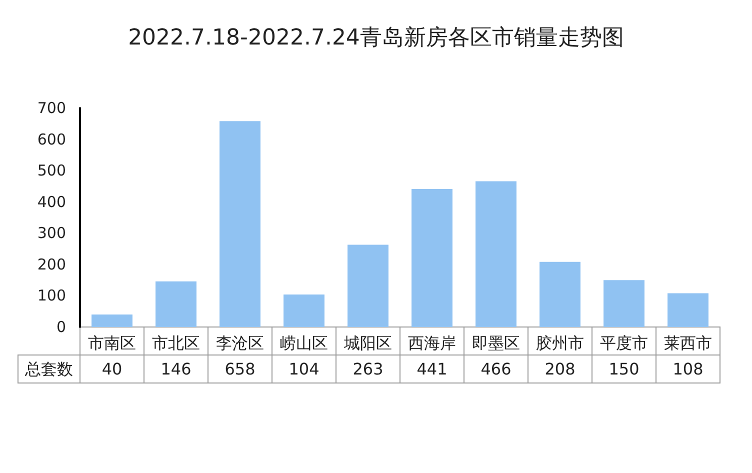 The height and width of the screenshot is (473, 752). I want to click on y-tick-label: 200, so click(51, 264).